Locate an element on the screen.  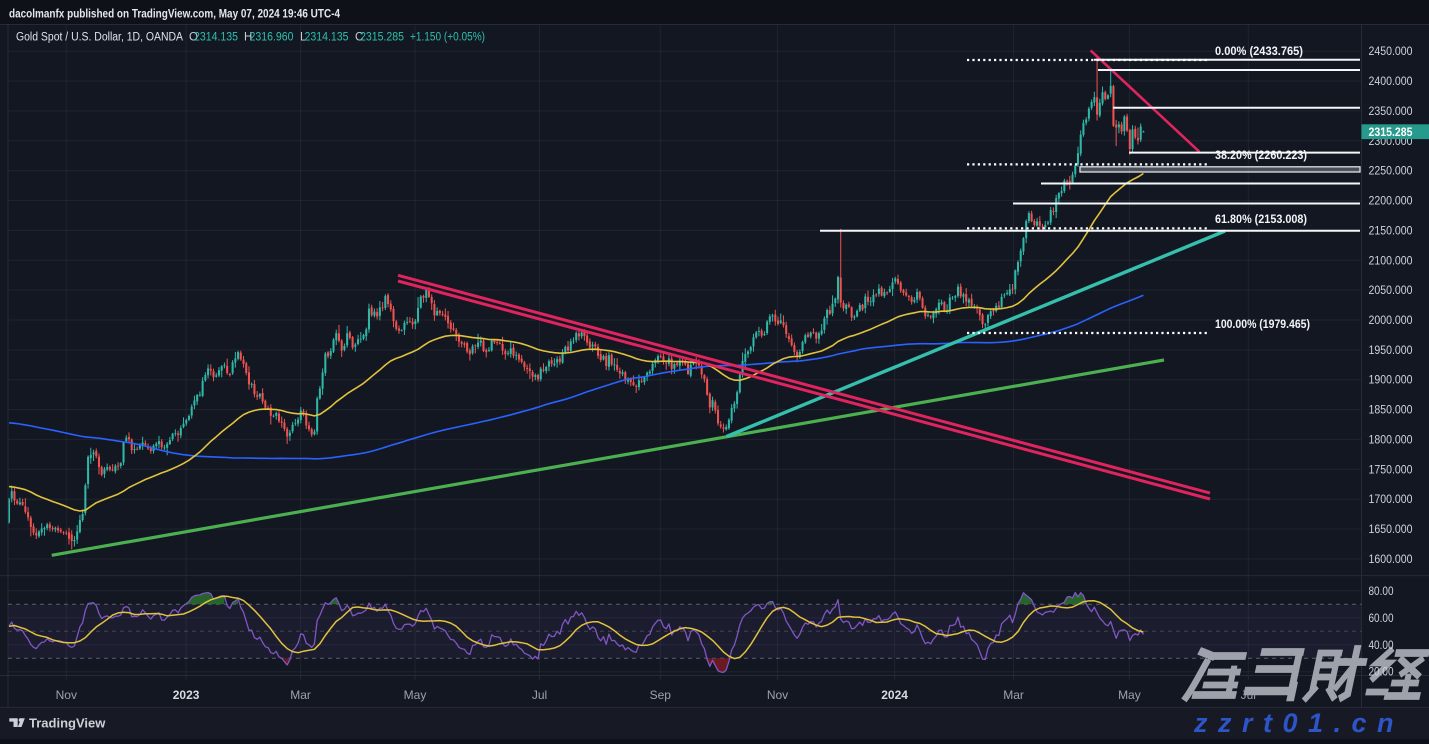
svg-text: 20.00 is located at coordinates (1381, 673).